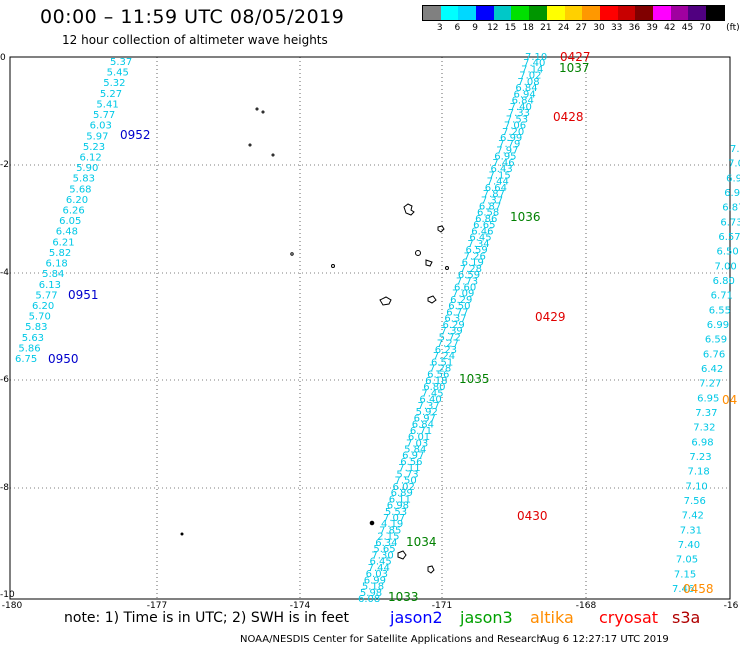 The width and height of the screenshot is (740, 650). Describe the element at coordinates (574, 68) in the screenshot. I see `time-label: 1037` at that location.